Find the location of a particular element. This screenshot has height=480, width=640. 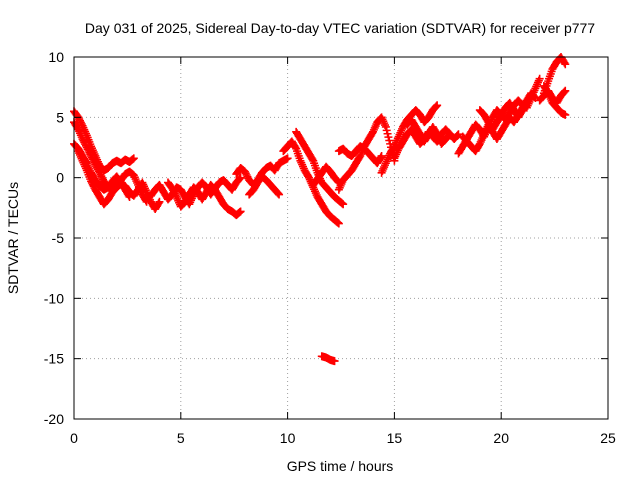

y-axis-label: SDTVAR / TECUs is located at coordinates (13, 238).